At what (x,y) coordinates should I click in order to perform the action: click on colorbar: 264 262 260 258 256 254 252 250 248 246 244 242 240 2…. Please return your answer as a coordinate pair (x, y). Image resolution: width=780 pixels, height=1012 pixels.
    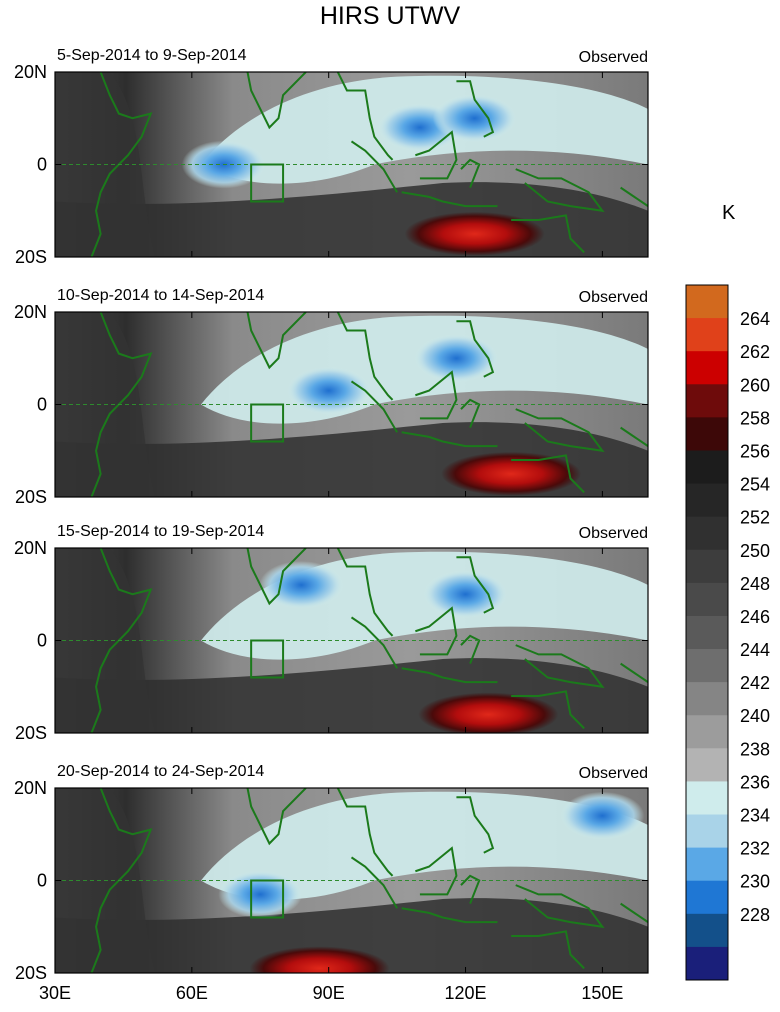
    Looking at the image, I should click on (727, 632).